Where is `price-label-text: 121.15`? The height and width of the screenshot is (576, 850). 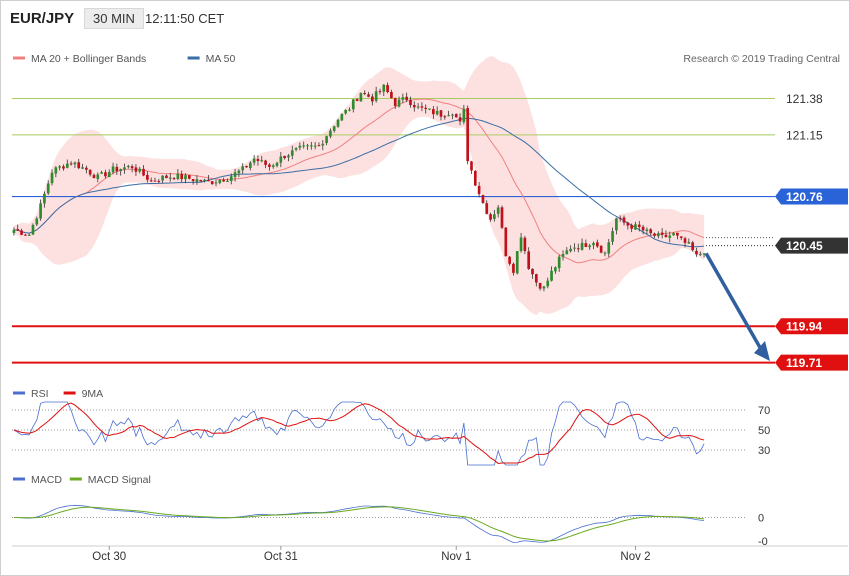
price-label-text: 121.15 is located at coordinates (804, 135).